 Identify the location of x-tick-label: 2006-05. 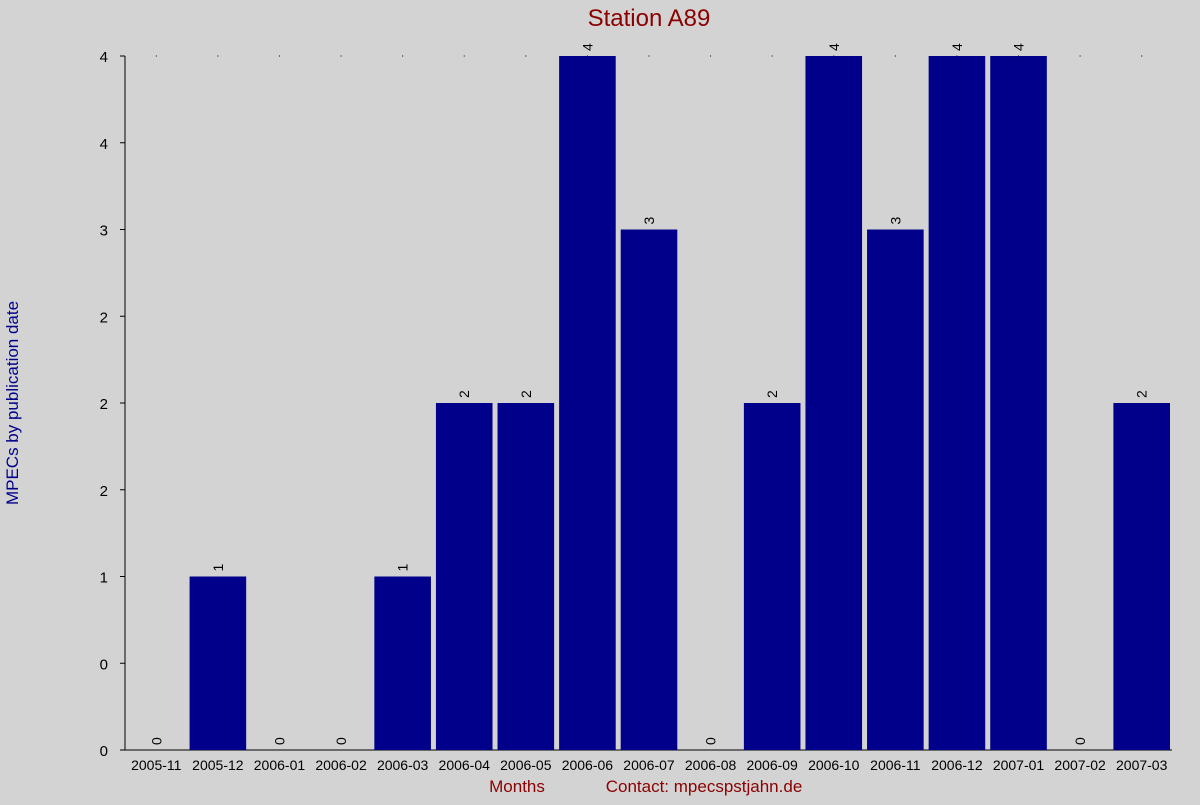
(526, 765).